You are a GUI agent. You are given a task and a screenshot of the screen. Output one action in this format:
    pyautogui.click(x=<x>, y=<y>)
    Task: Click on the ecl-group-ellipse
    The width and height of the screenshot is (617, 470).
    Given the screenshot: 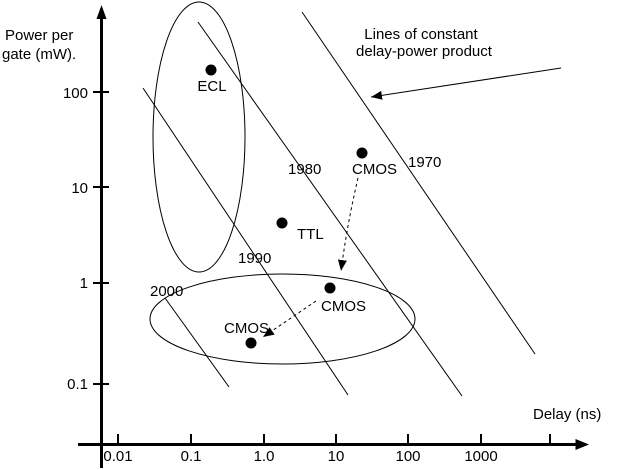 What is the action you would take?
    pyautogui.click(x=199, y=137)
    